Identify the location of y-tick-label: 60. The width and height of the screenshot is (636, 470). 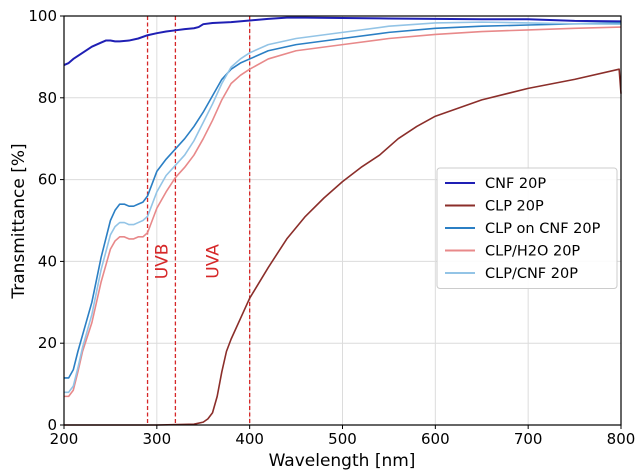
(47, 180).